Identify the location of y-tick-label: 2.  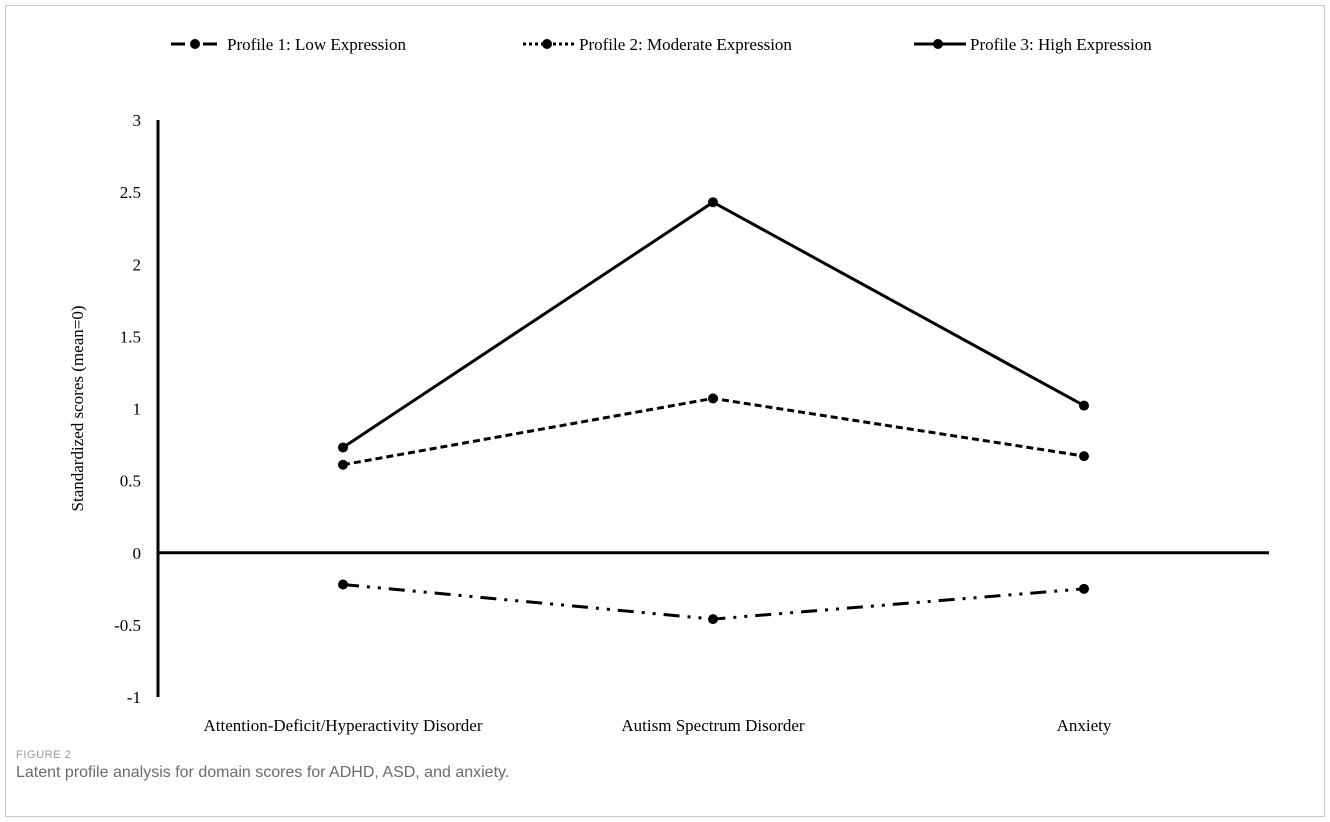
(137, 264).